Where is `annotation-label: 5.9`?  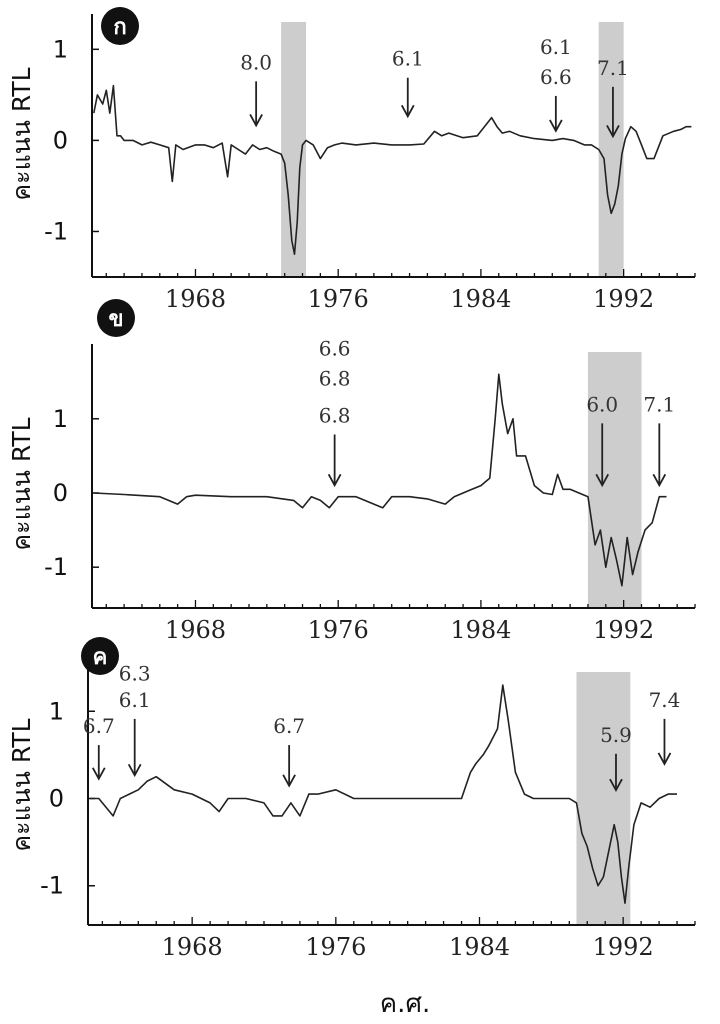
annotation-label: 5.9 is located at coordinates (616, 735).